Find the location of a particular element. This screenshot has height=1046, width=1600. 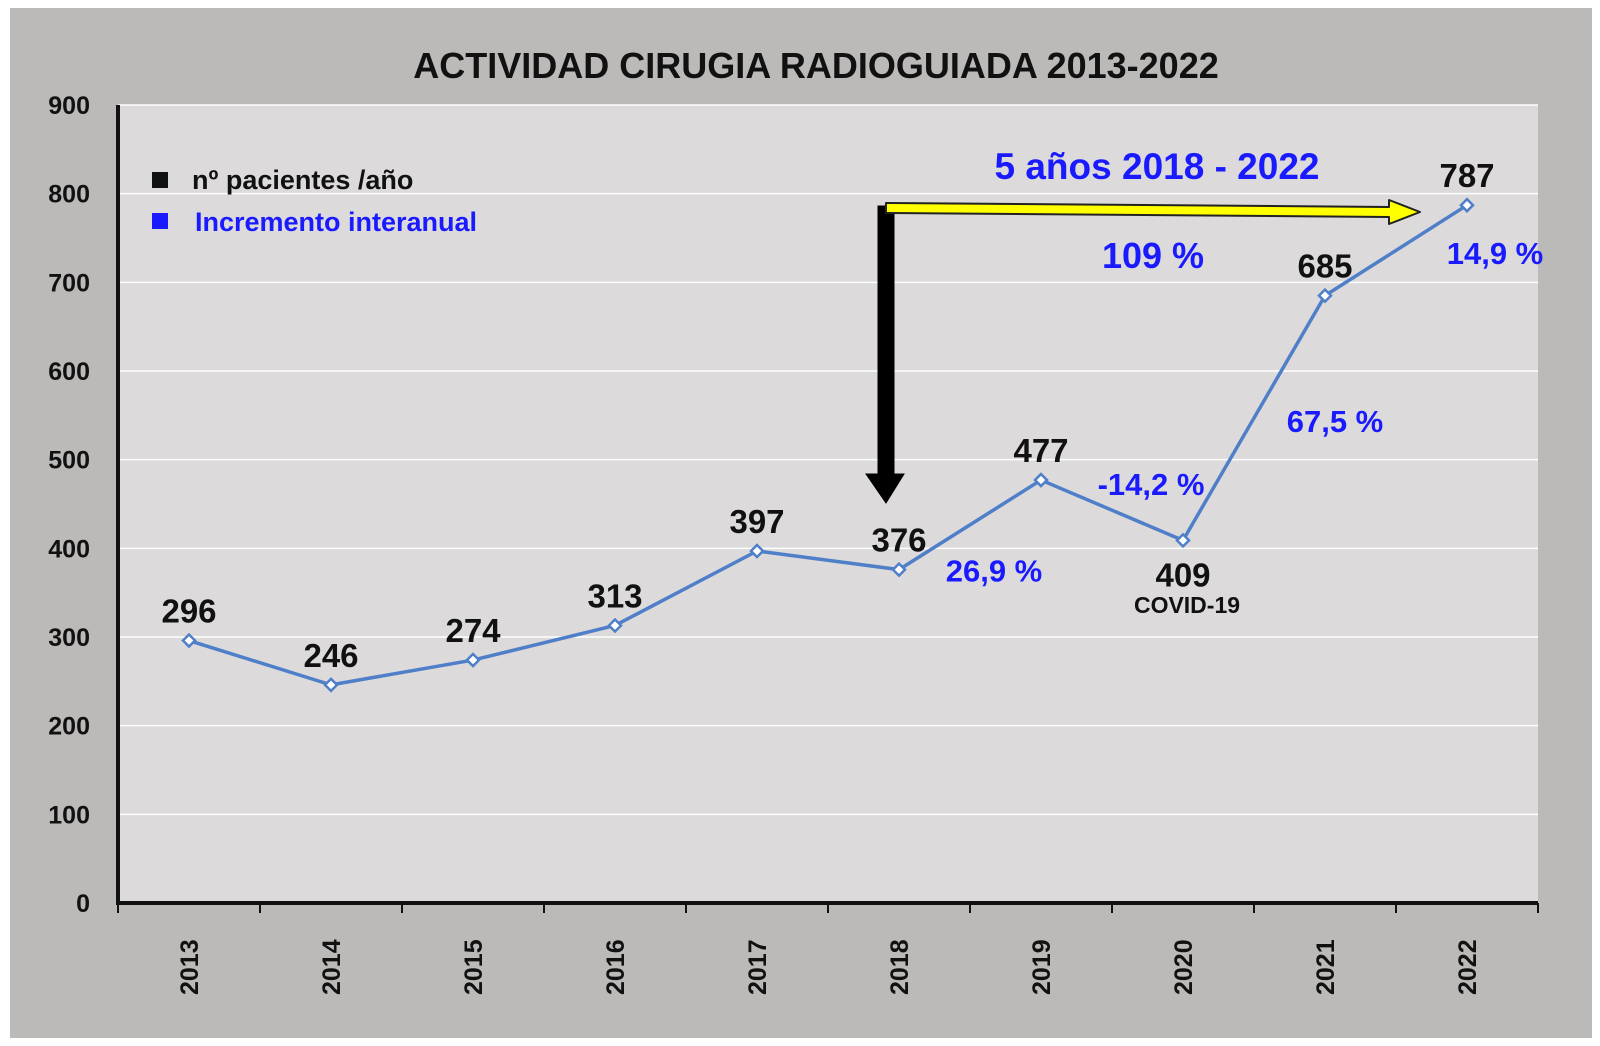

period-label: 5 años 2018 - 2022 is located at coordinates (1157, 166).